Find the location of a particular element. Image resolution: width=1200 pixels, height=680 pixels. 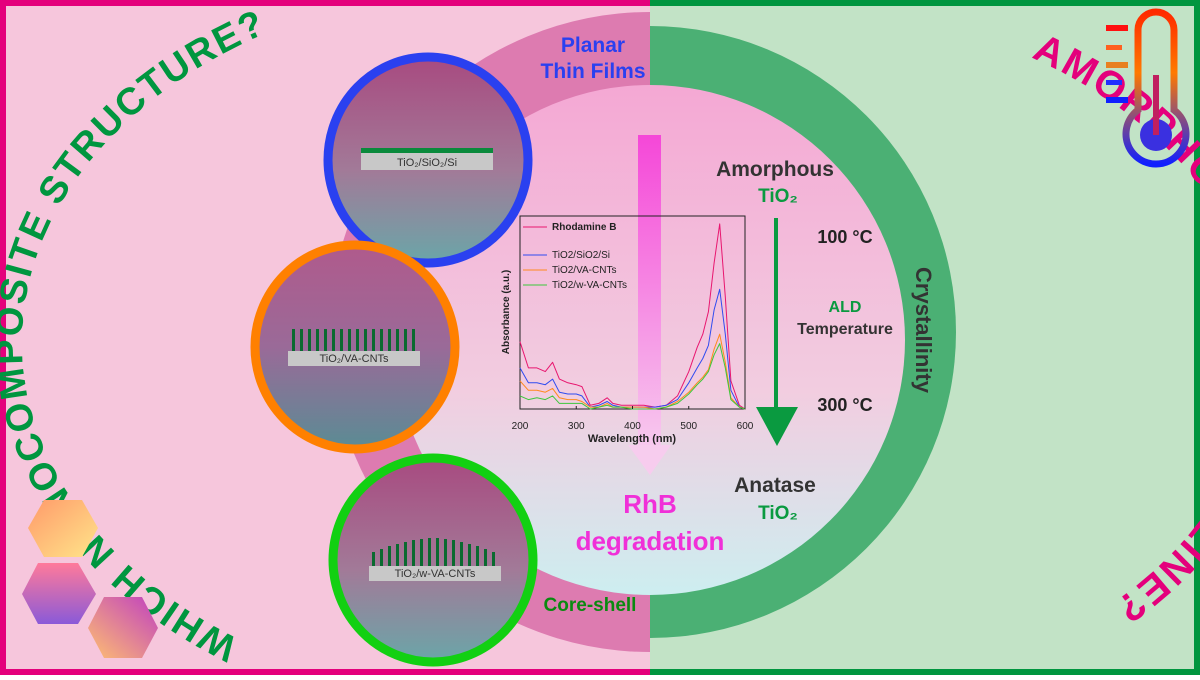

thin-films-label: Thin Films is located at coordinates (593, 71).